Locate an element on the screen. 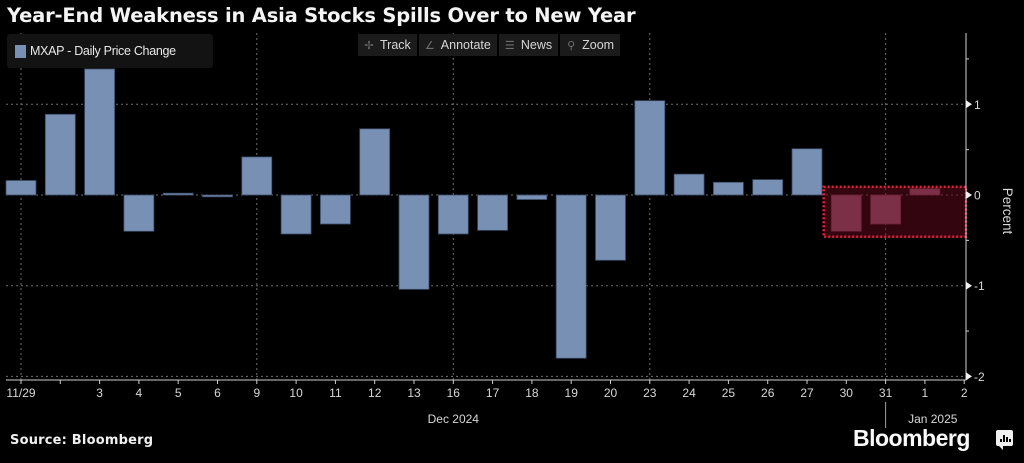 Image resolution: width=1024 pixels, height=463 pixels. annotate-label: Annotate is located at coordinates (465, 45).